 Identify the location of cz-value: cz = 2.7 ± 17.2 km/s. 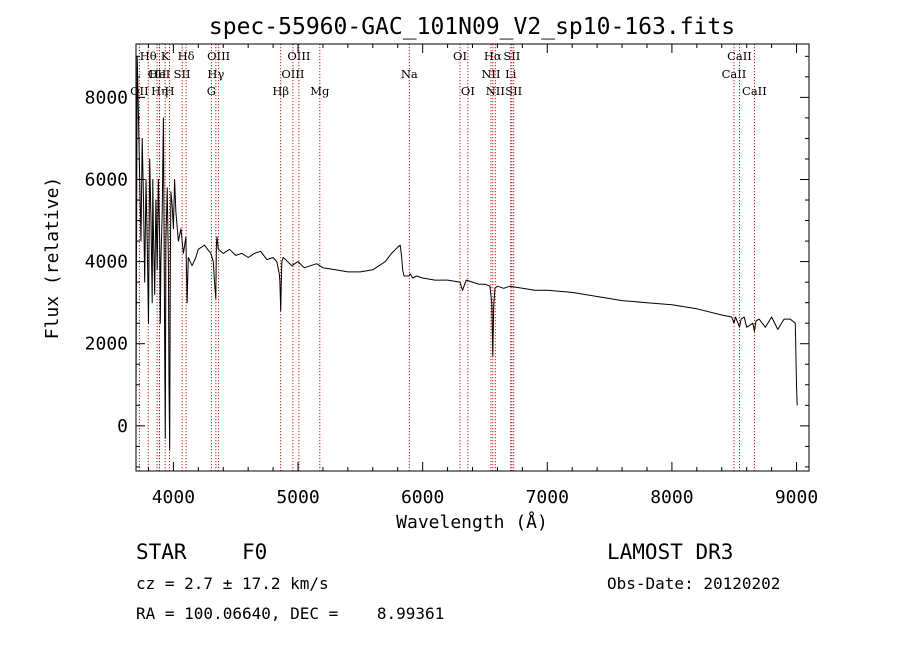
(232, 583).